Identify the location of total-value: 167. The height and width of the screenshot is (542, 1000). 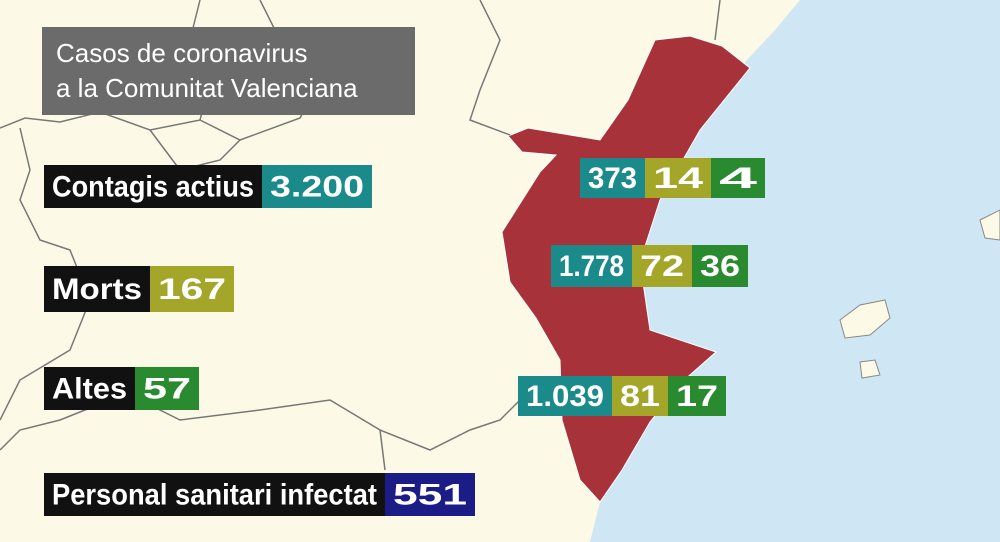
(192, 289).